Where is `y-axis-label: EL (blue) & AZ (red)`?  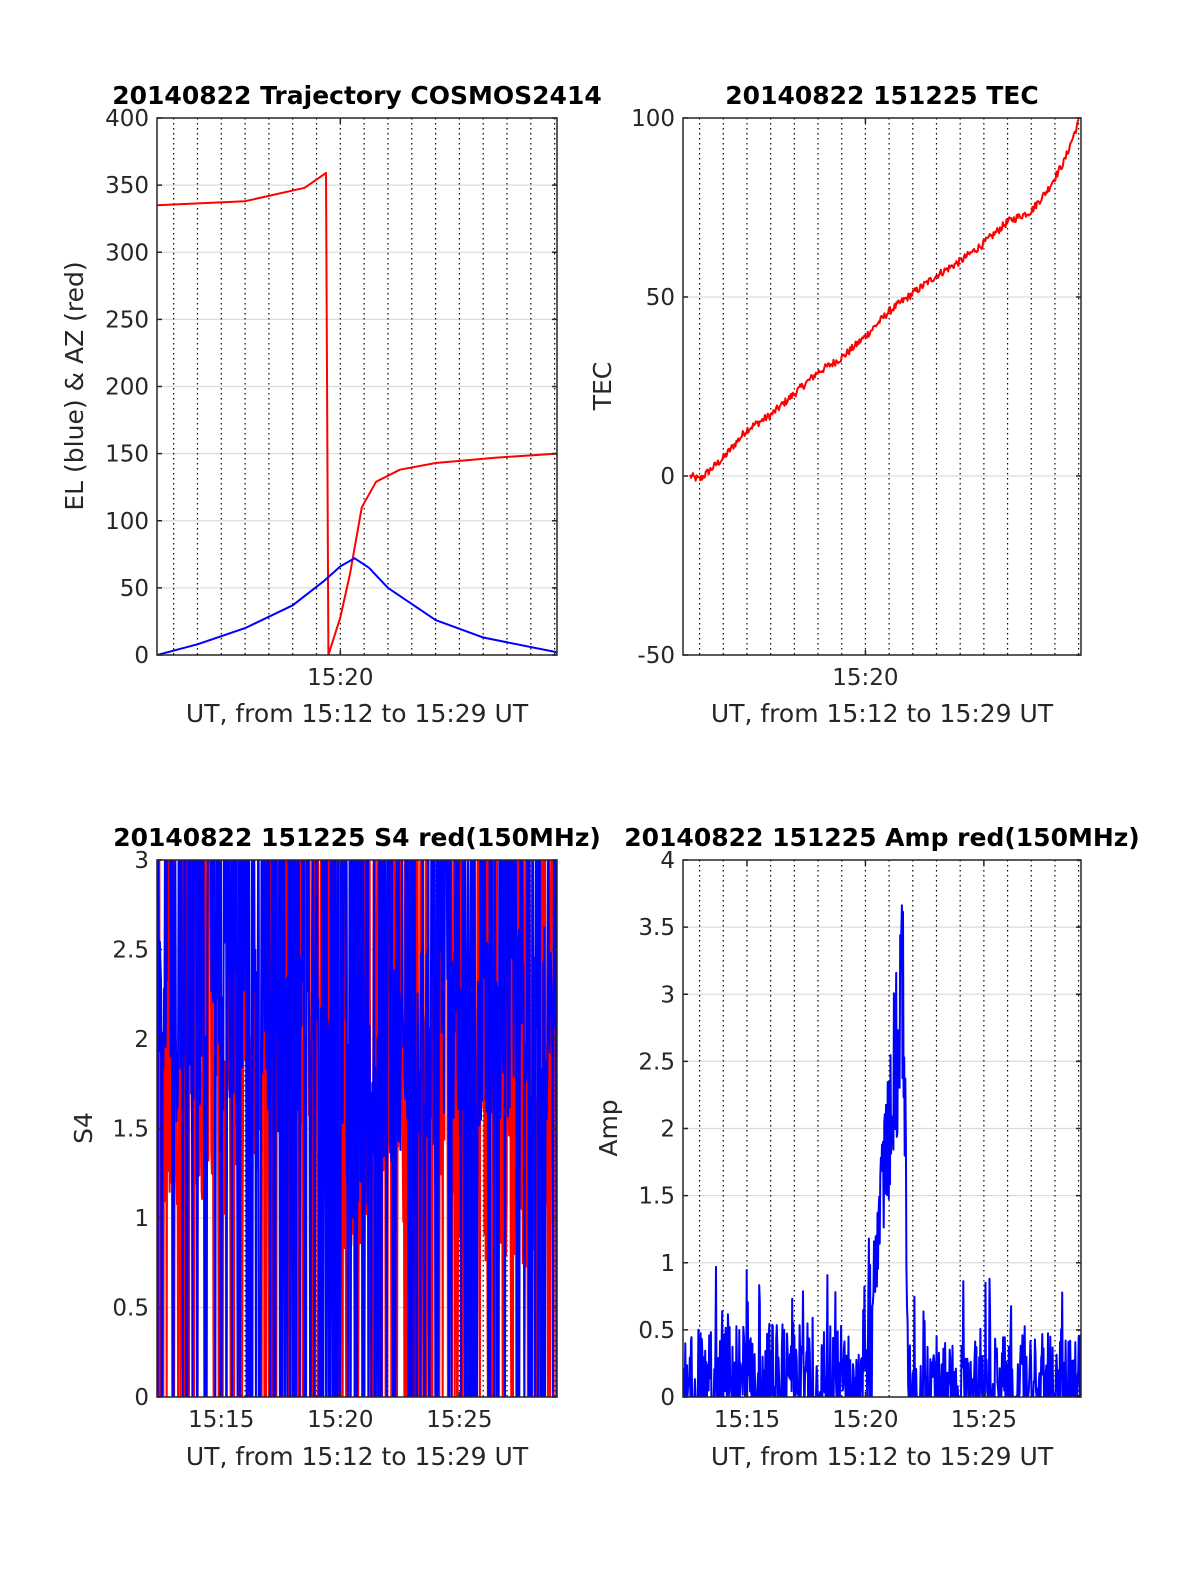 y-axis-label: EL (blue) & AZ (red) is located at coordinates (74, 385).